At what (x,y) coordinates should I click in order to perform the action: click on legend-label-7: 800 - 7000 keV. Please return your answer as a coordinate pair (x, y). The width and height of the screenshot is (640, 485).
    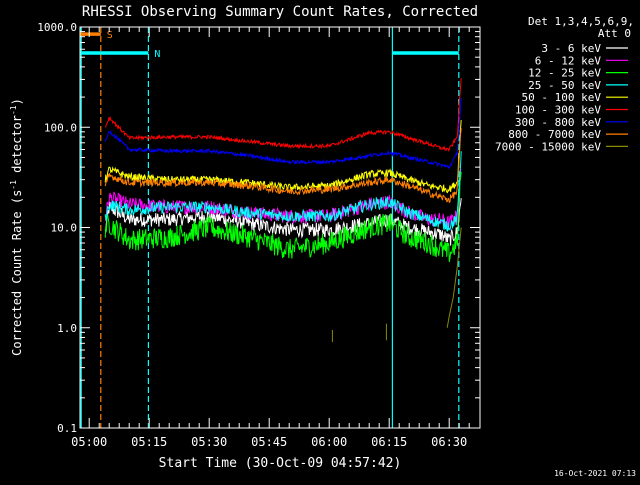
    Looking at the image, I should click on (554, 134).